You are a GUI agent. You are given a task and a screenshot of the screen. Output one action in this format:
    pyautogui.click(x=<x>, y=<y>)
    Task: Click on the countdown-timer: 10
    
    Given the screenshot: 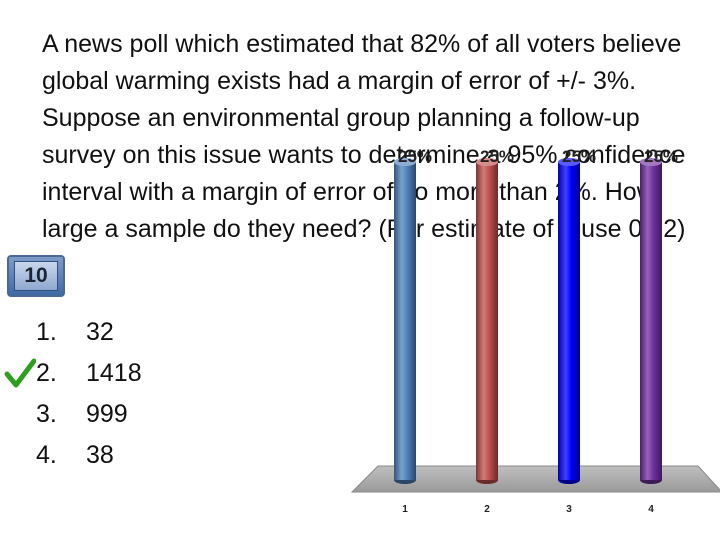 What is the action you would take?
    pyautogui.click(x=36, y=276)
    